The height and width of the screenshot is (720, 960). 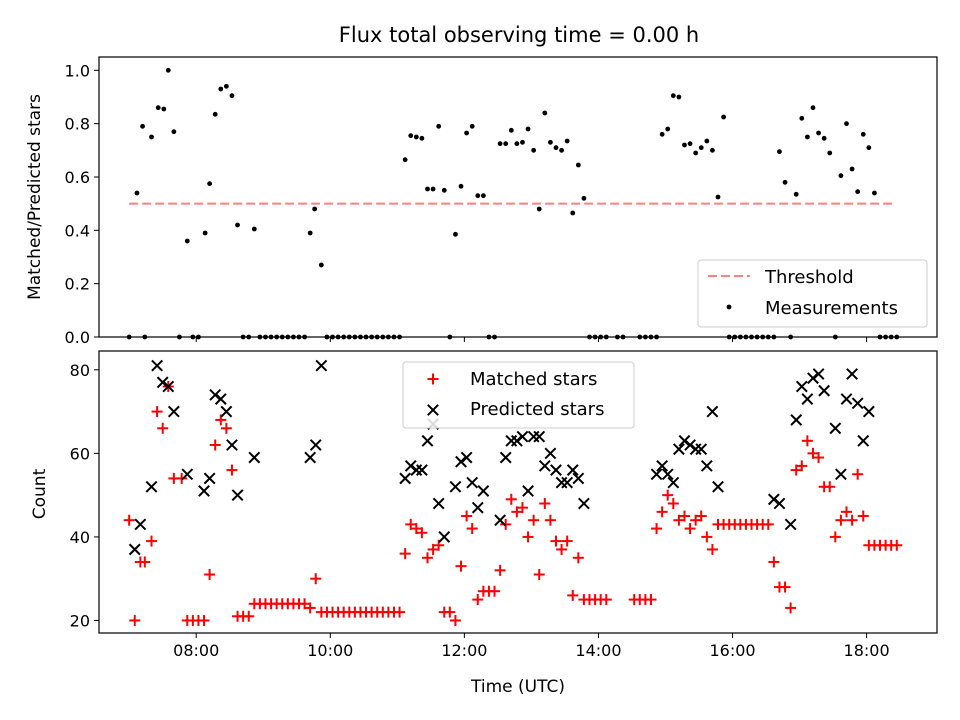 What do you see at coordinates (433, 410) in the screenshot?
I see `legend-x-marker` at bounding box center [433, 410].